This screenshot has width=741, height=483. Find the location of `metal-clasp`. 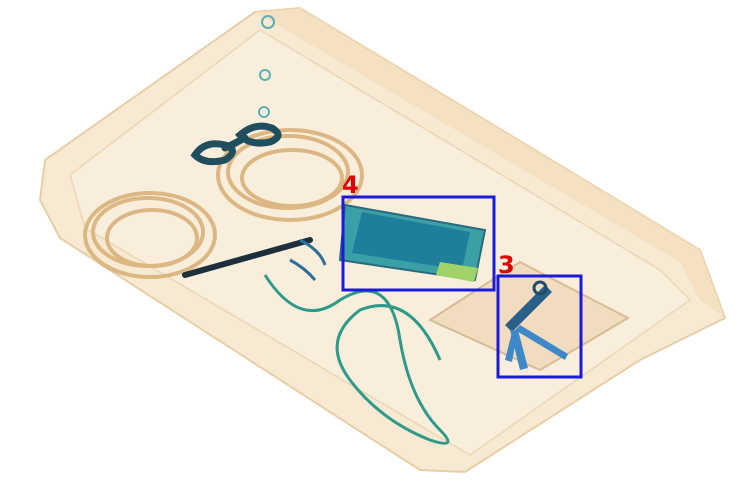

metal-clasp is located at coordinates (236, 144).